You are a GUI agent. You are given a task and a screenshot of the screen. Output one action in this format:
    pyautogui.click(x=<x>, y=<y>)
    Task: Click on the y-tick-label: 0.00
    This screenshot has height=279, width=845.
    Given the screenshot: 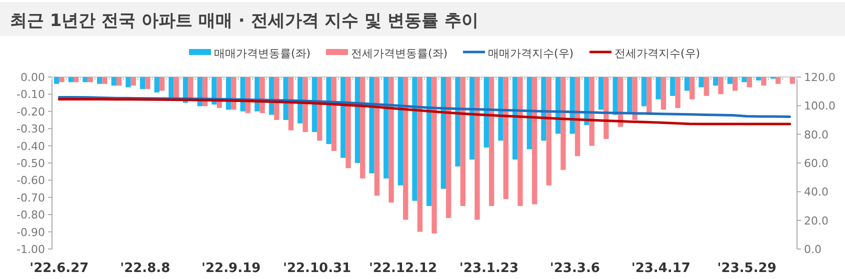 What is the action you would take?
    pyautogui.click(x=32, y=77)
    